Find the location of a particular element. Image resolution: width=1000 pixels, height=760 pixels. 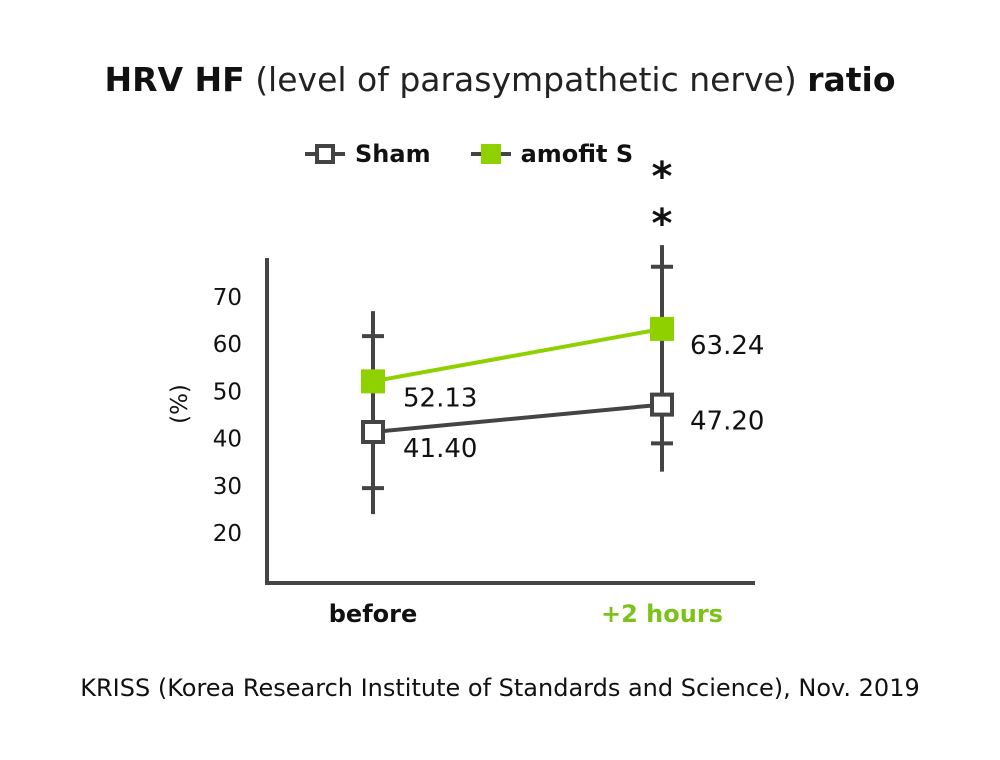

filled-square-marker-icon is located at coordinates (490, 154).